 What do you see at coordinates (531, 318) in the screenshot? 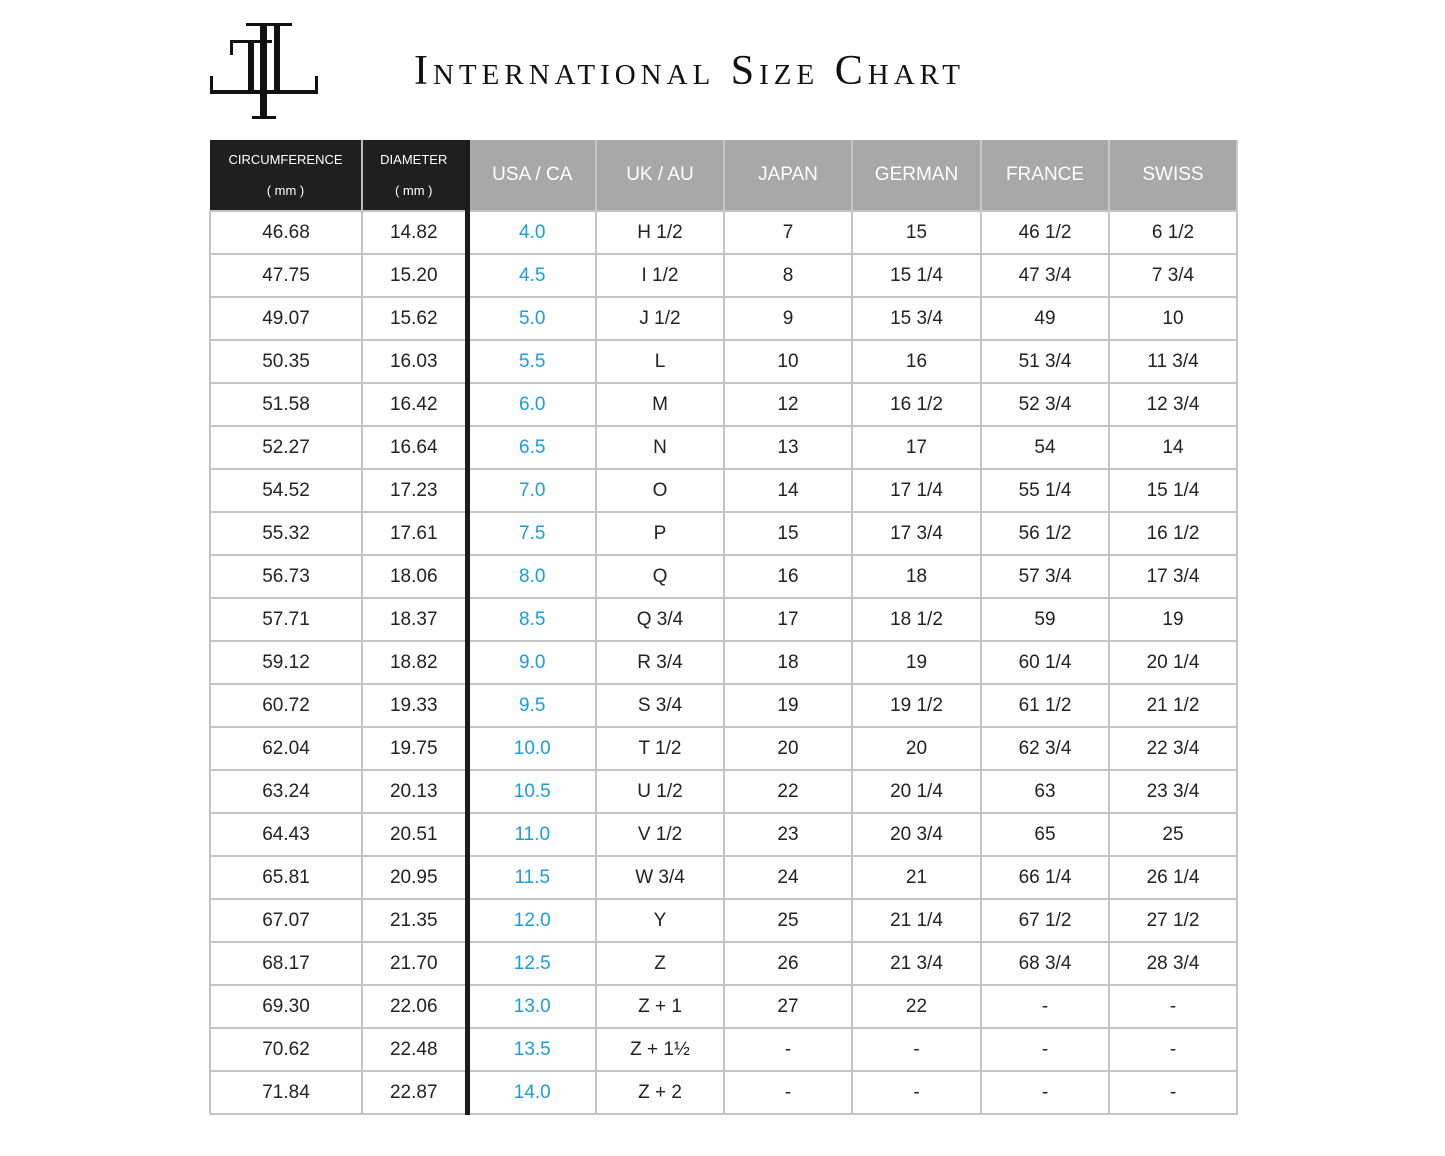
I see `cell-usa-ca: 5.0` at bounding box center [531, 318].